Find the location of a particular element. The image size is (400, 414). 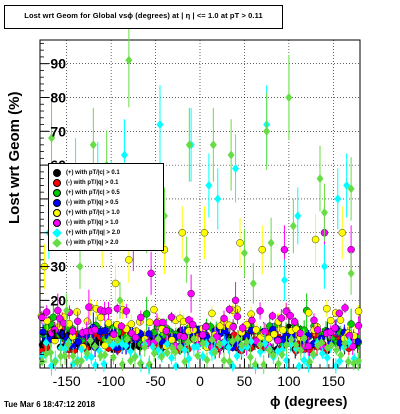

legend-label: (-) with pT/|q| > 2.0 is located at coordinates (92, 243).